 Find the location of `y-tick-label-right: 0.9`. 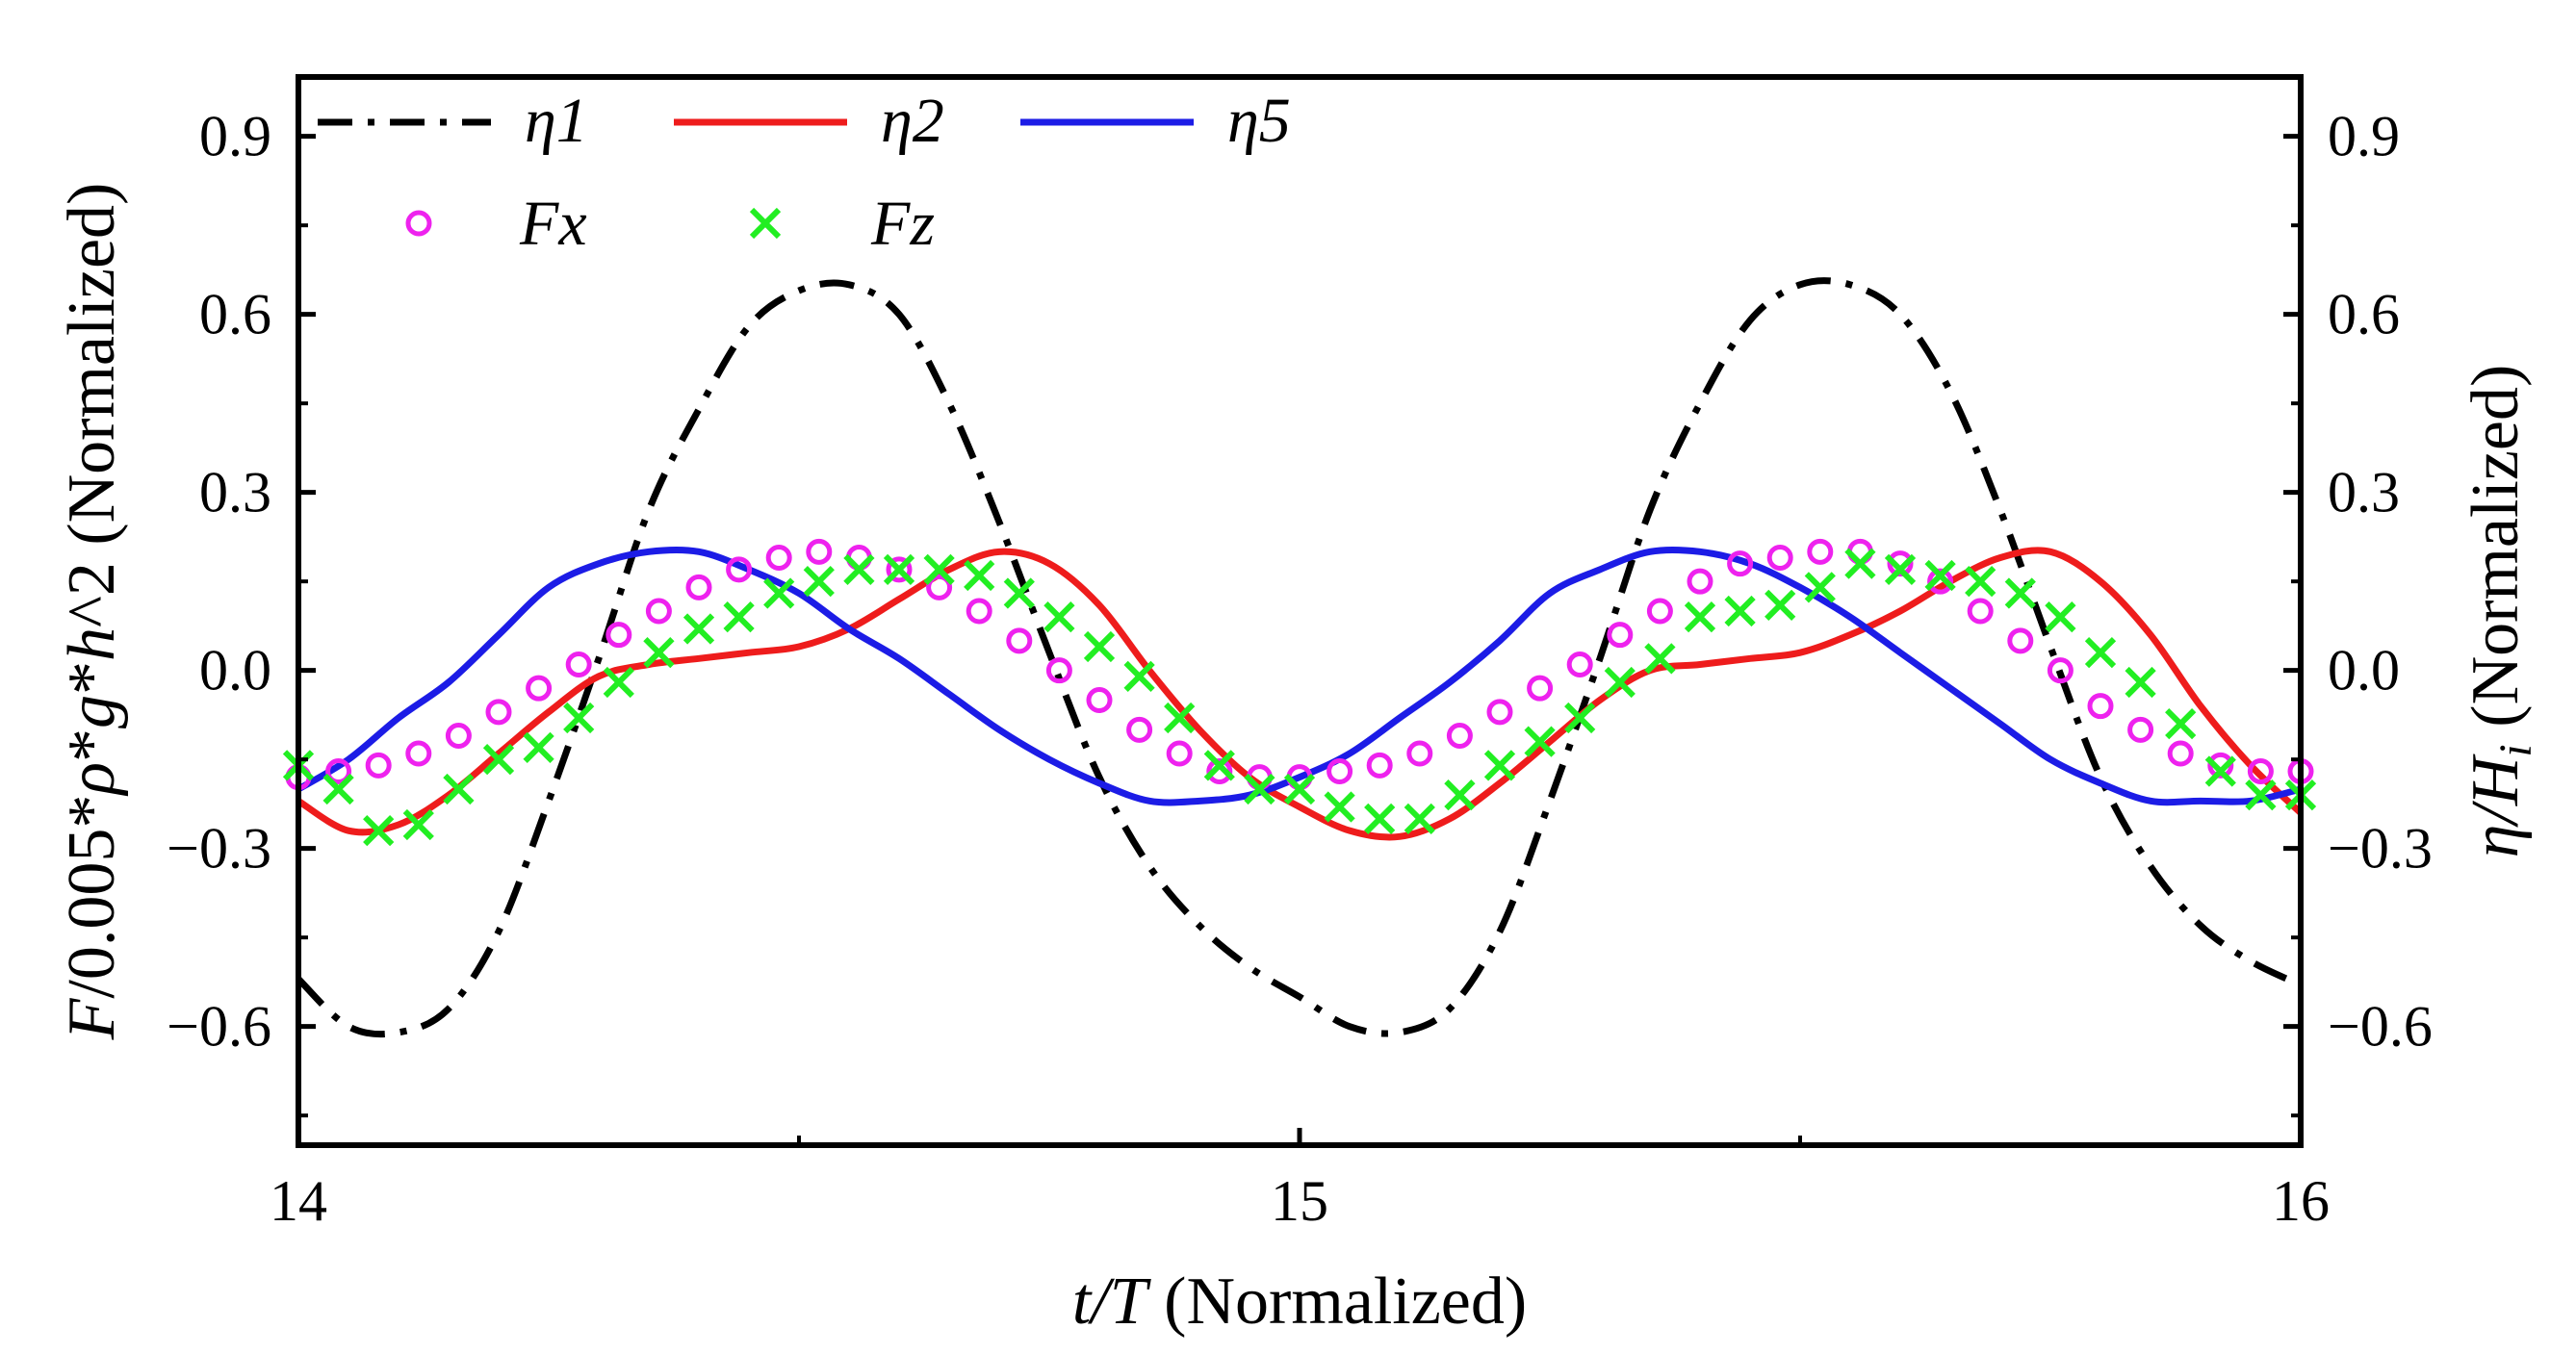

y-tick-label-right: 0.9 is located at coordinates (2364, 136).